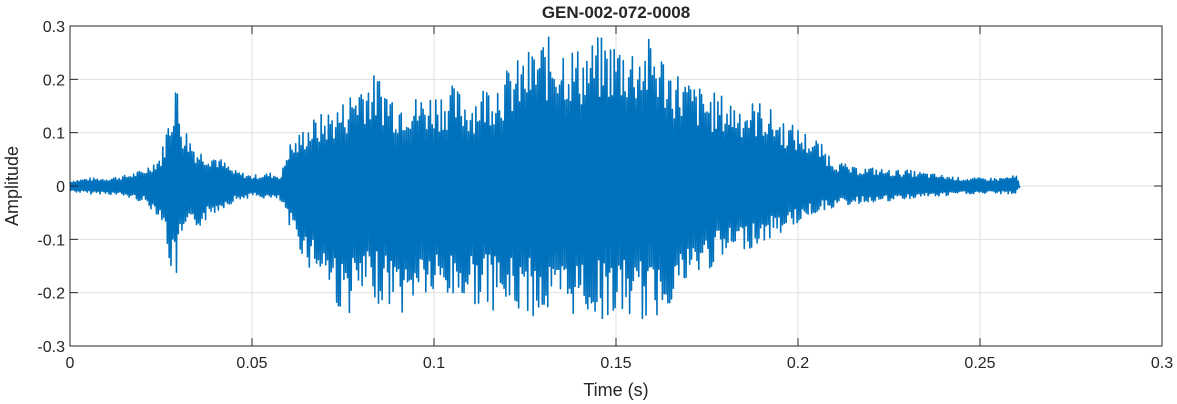 This screenshot has height=404, width=1177. I want to click on y-tick-label: 0.2, so click(54, 80).